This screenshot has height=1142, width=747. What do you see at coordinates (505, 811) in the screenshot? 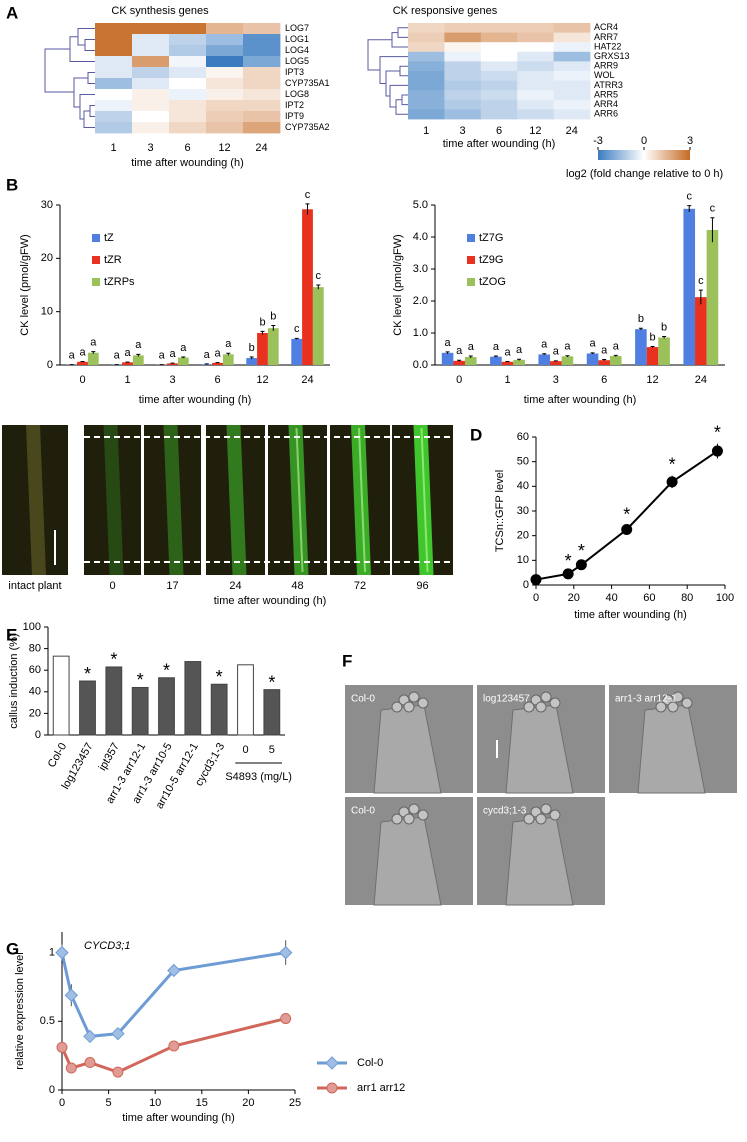
I see `frame-label: cycd3;1-3` at bounding box center [505, 811].